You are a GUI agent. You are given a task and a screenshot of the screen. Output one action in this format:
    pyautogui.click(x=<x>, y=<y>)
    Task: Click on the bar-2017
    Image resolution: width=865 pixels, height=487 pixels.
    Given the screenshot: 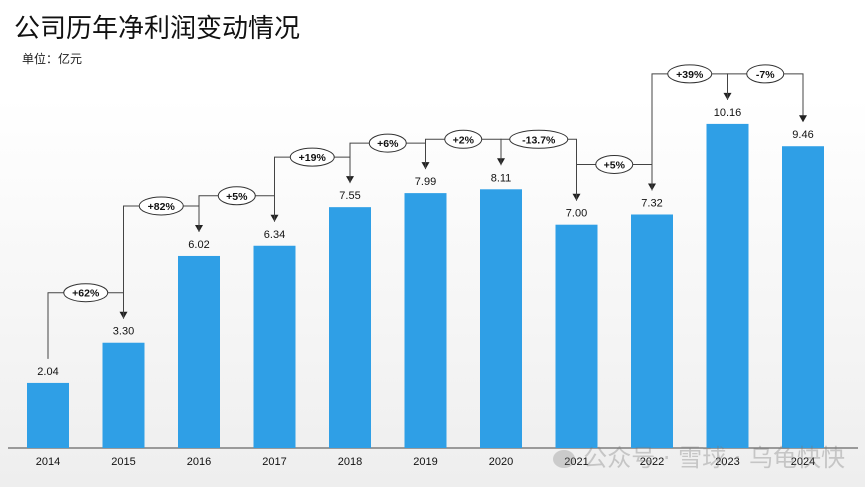 What is the action you would take?
    pyautogui.click(x=274, y=346)
    